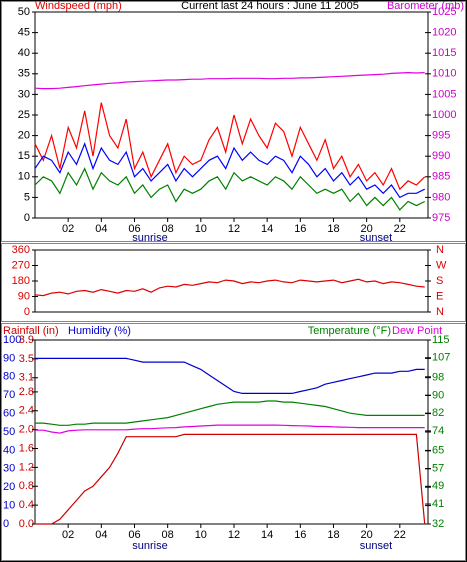  I want to click on y-tick-label: 1.2, so click(26, 467).